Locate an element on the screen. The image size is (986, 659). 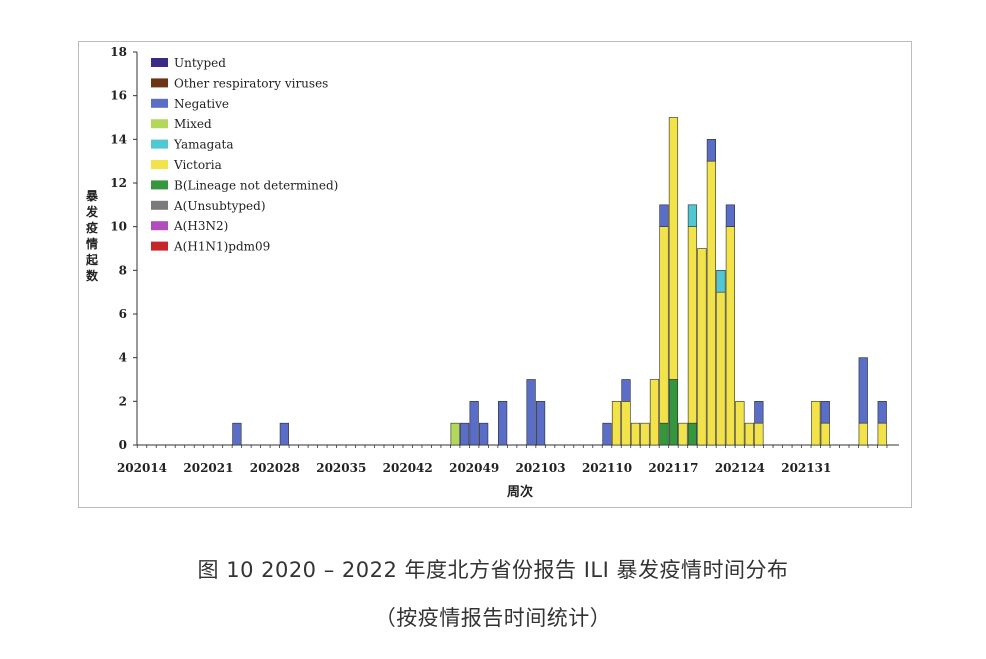
x-tick-label: 202014 is located at coordinates (142, 468).